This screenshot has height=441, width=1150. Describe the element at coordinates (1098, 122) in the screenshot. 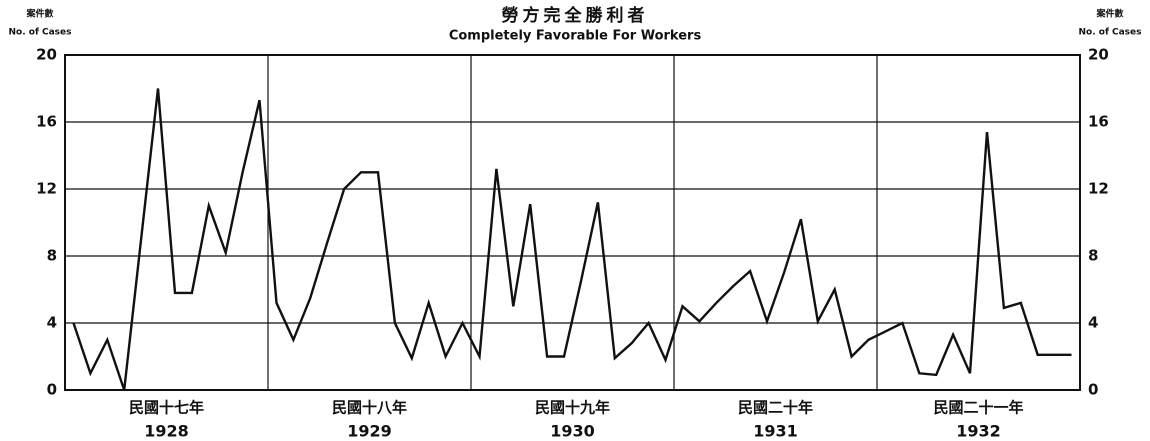

I see `y2-tick-label: 16` at that location.